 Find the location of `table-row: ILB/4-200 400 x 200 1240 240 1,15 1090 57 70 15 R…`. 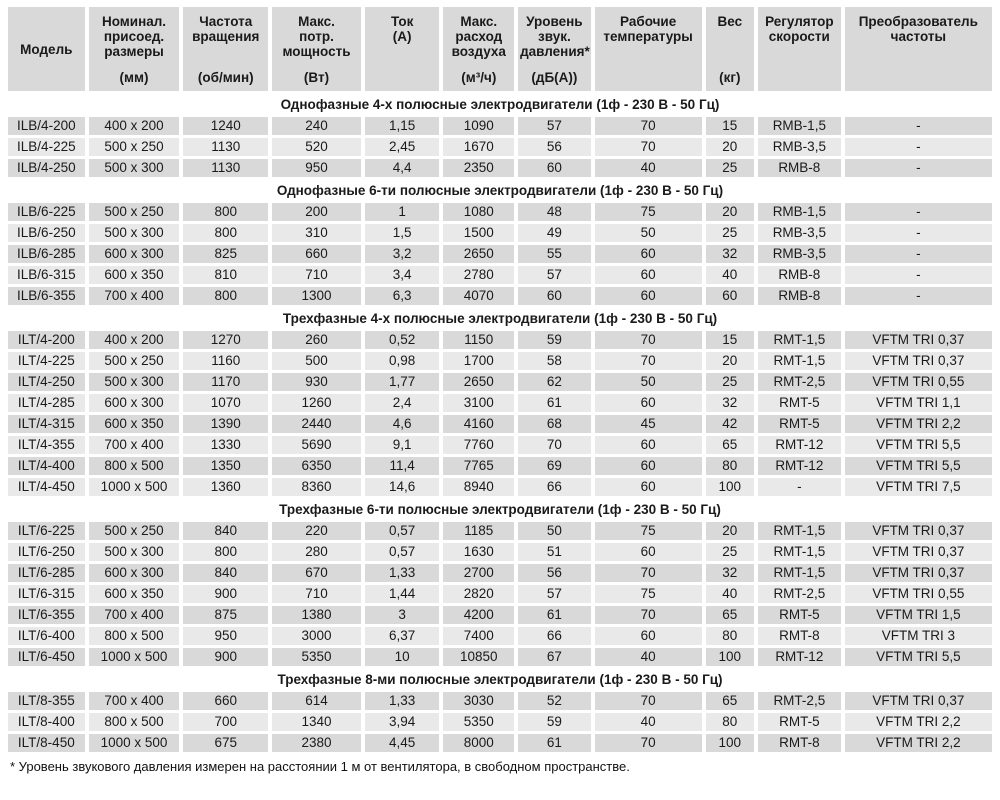

table-row: ILB/4-200 400 x 200 1240 240 1,15 1090 57 70 15 R… is located at coordinates (500, 126).